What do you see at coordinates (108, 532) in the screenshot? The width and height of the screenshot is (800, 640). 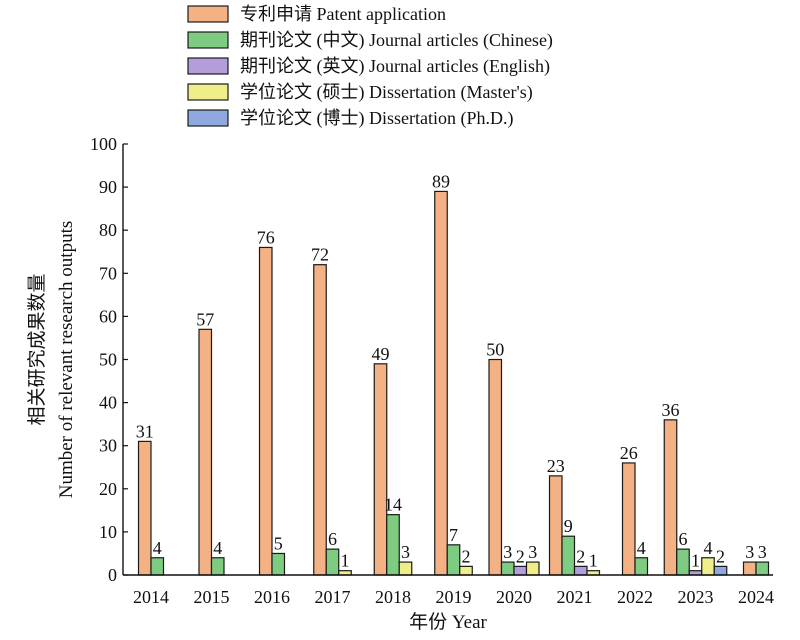 I see `y-tick-label: 10` at bounding box center [108, 532].